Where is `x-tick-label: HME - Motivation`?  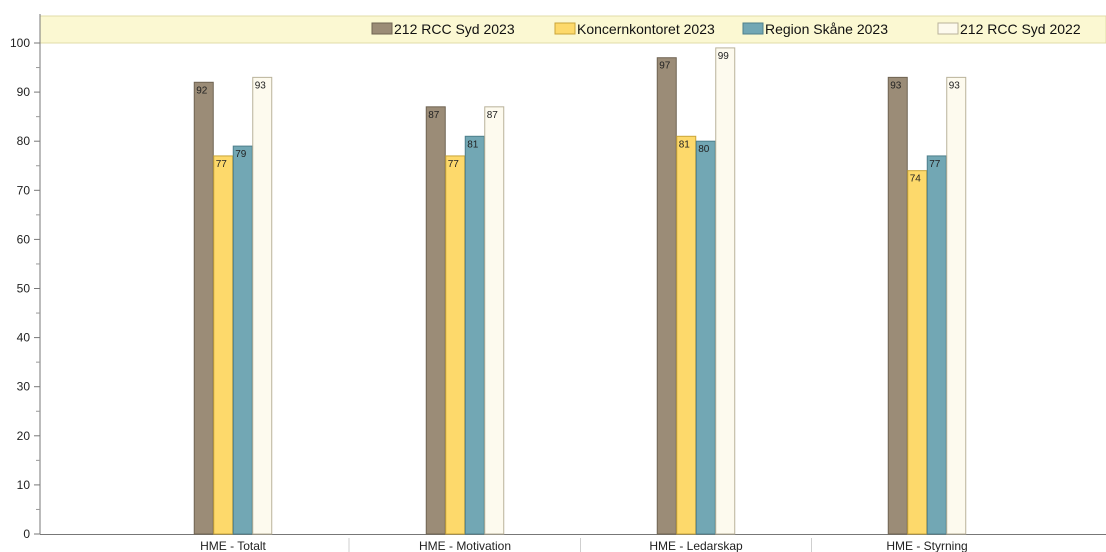
x-tick-label: HME - Motivation is located at coordinates (465, 545).